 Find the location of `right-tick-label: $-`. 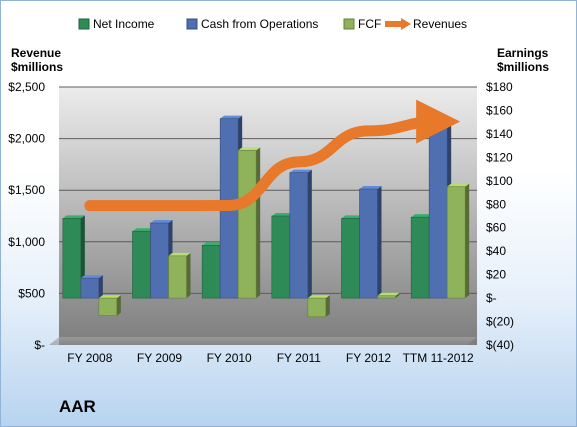

right-tick-label: $- is located at coordinates (491, 298).